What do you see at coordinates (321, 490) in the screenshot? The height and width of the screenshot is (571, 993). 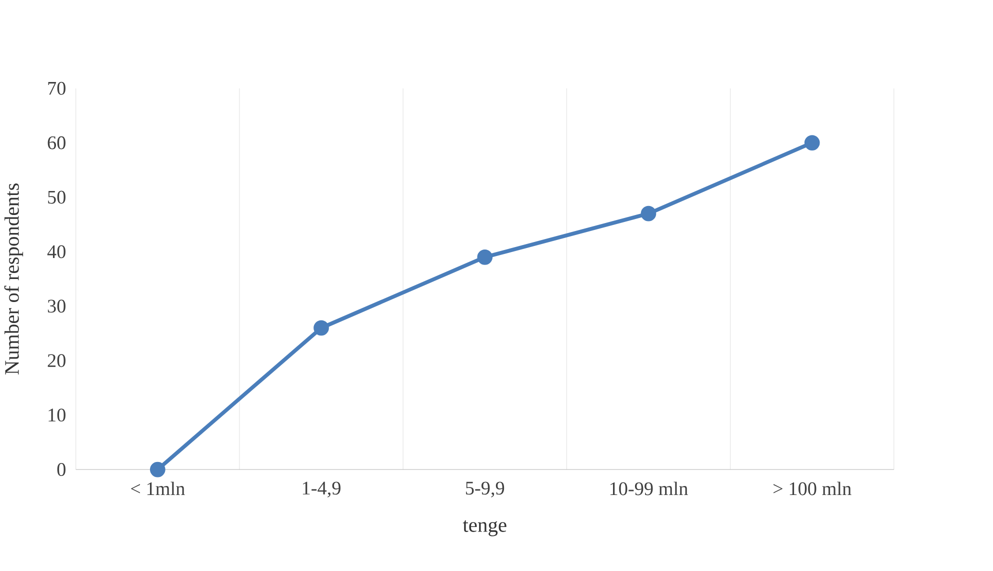 I see `x-tick-label: 1-4,9` at bounding box center [321, 490].